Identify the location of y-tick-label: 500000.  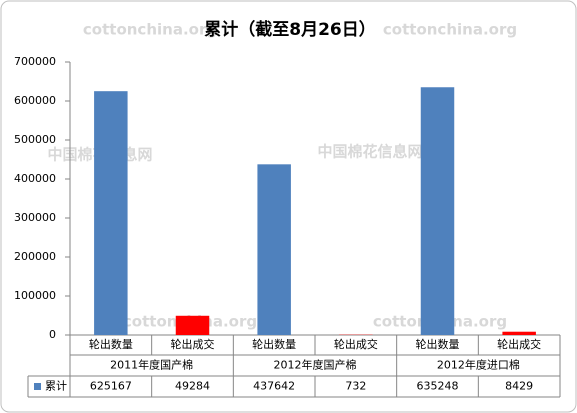
(35, 139).